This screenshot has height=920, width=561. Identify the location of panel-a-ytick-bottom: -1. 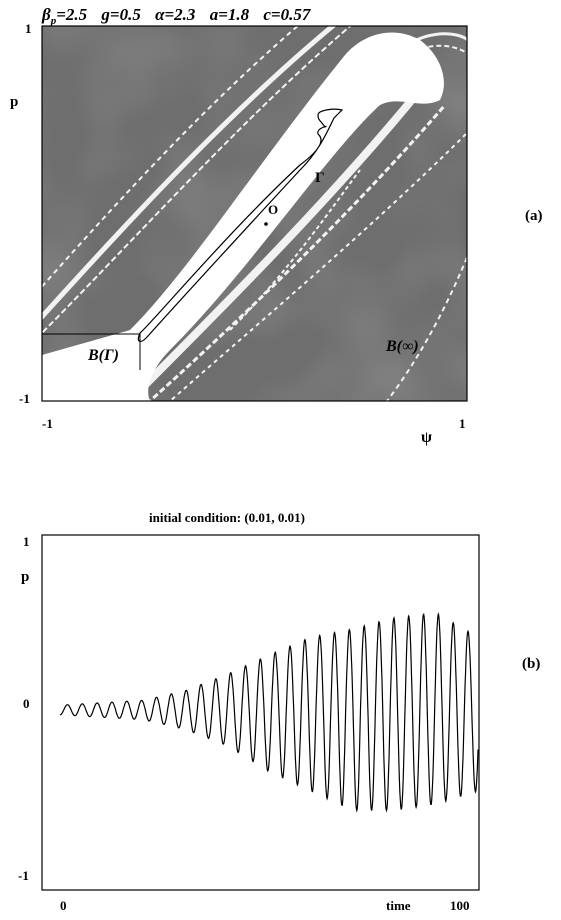
(24, 398).